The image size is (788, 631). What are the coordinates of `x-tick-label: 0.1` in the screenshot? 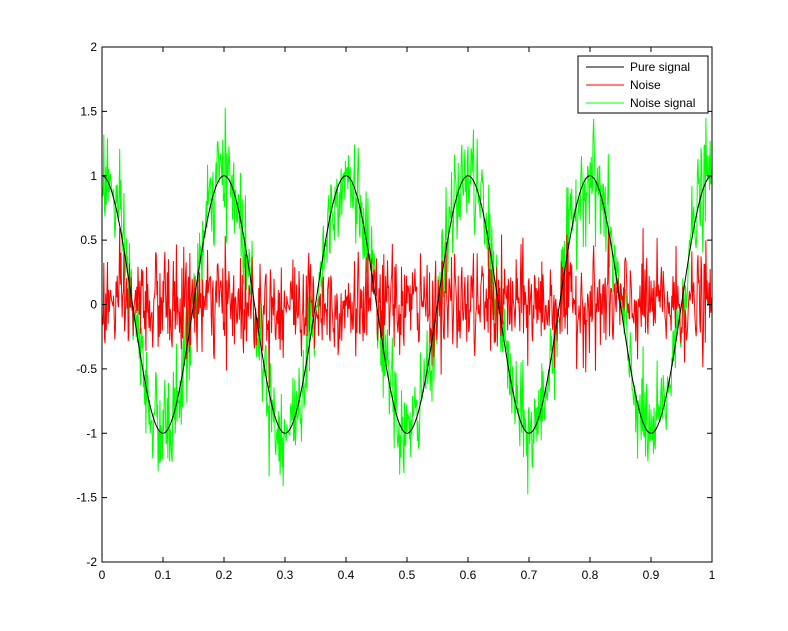 It's located at (163, 575).